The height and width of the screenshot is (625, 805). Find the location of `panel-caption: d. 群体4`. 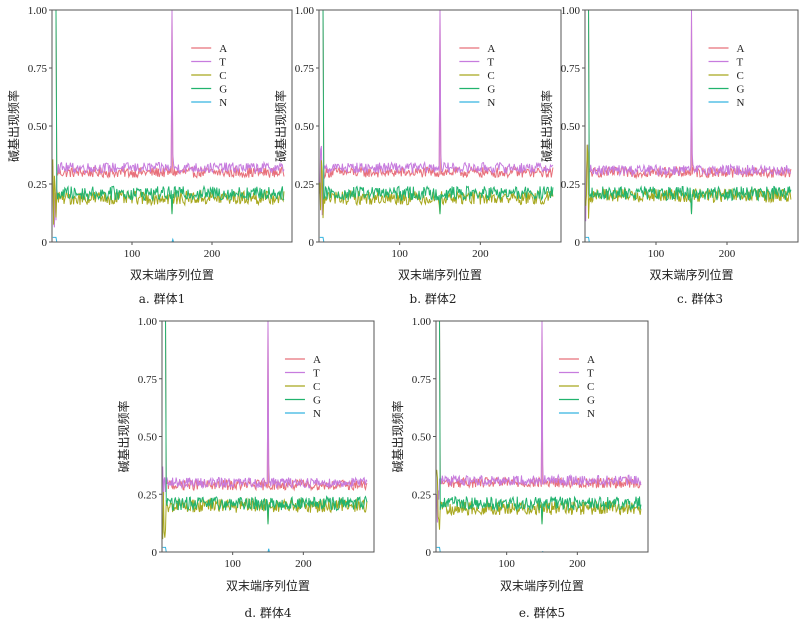

panel-caption: d. 群体4 is located at coordinates (268, 613).